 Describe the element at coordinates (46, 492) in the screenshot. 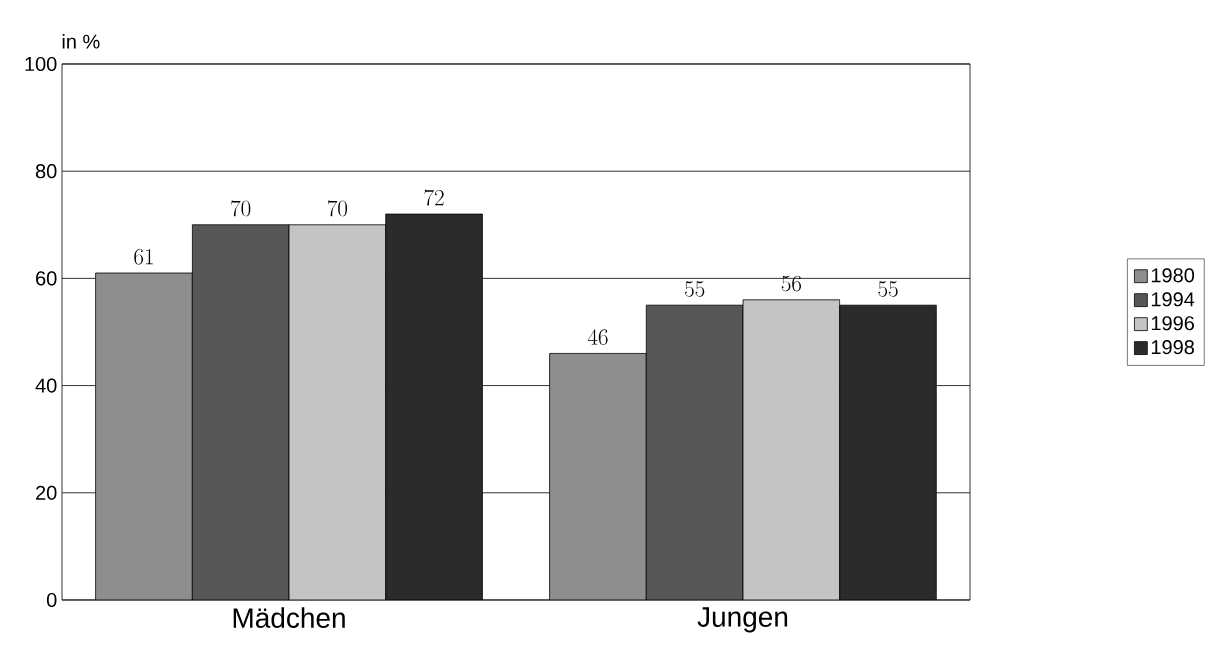

I see `y-tick-label: 20` at that location.